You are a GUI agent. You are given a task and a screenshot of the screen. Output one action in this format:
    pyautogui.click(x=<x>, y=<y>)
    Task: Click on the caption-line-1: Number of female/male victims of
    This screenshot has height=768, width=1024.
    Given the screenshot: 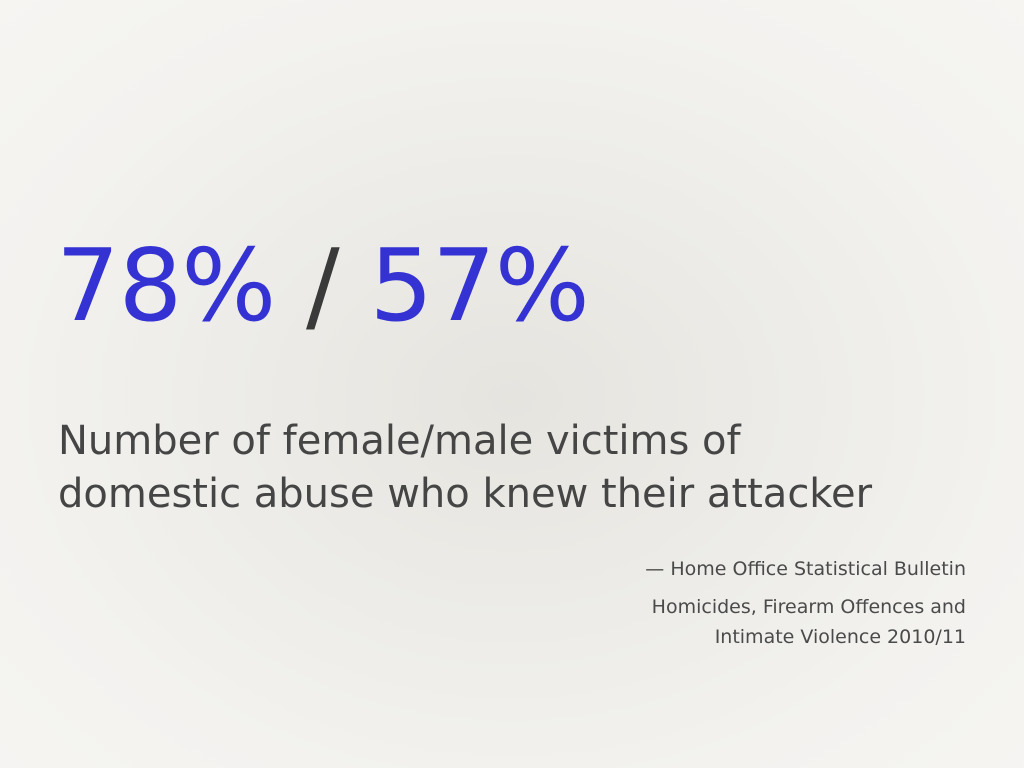 What is the action you would take?
    pyautogui.click(x=399, y=441)
    